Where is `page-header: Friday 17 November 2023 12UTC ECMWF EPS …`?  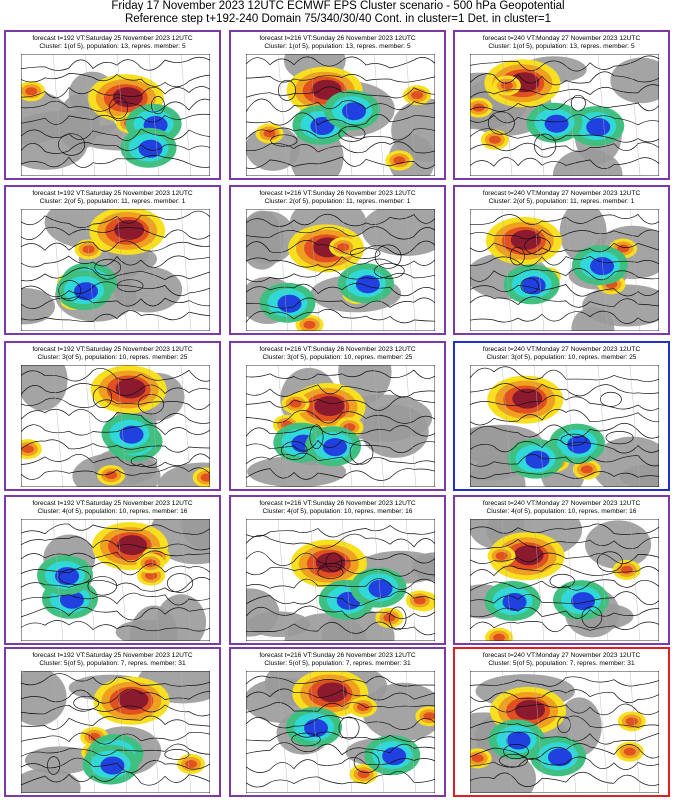 page-header: Friday 17 November 2023 12UTC ECMWF EPS … is located at coordinates (338, 14).